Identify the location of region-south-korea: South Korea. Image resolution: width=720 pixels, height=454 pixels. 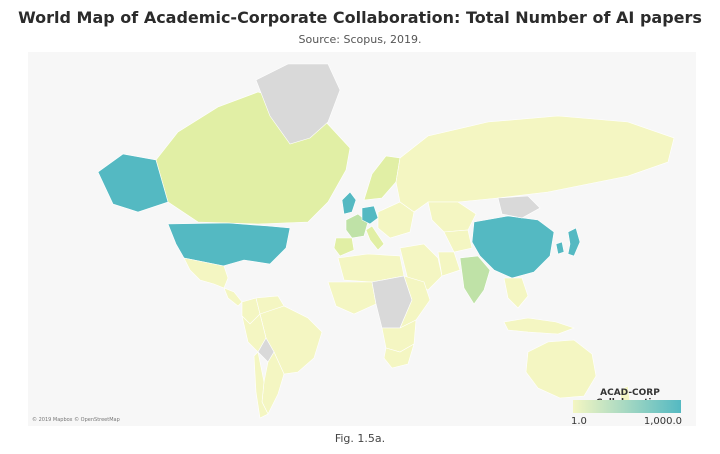
(560, 248).